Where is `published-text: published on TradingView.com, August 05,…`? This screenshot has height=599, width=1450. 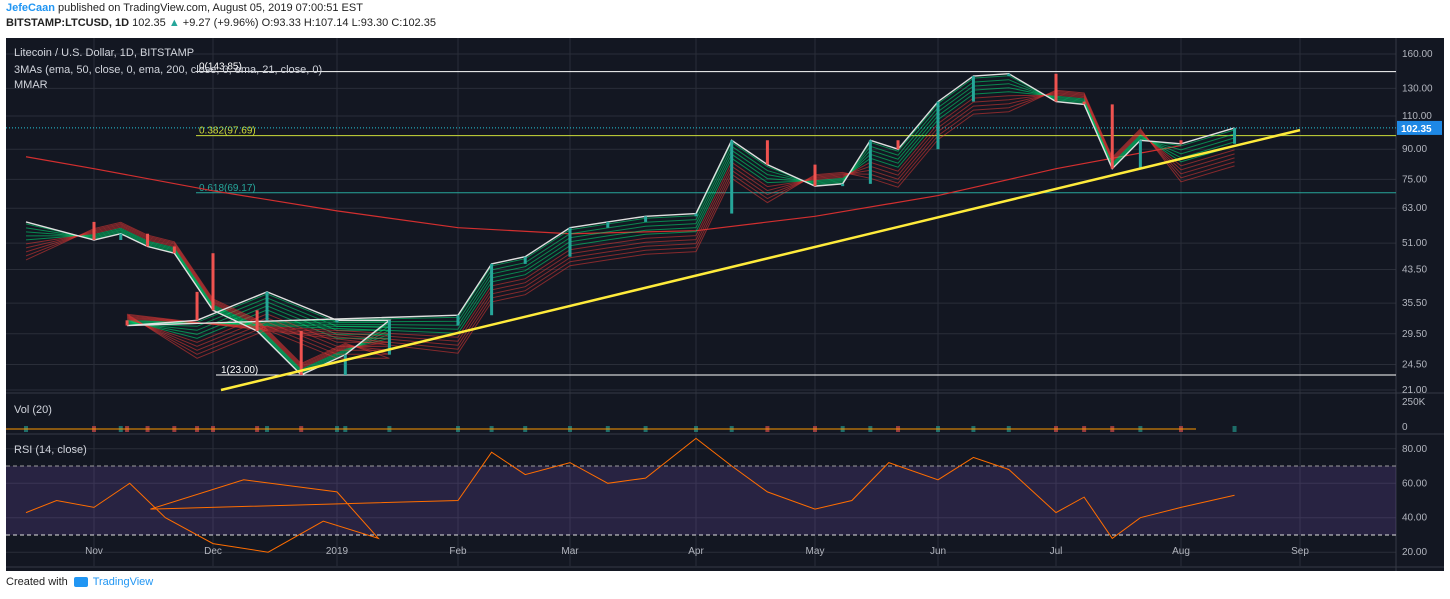 published-text: published on TradingView.com, August 05,… is located at coordinates (210, 8).